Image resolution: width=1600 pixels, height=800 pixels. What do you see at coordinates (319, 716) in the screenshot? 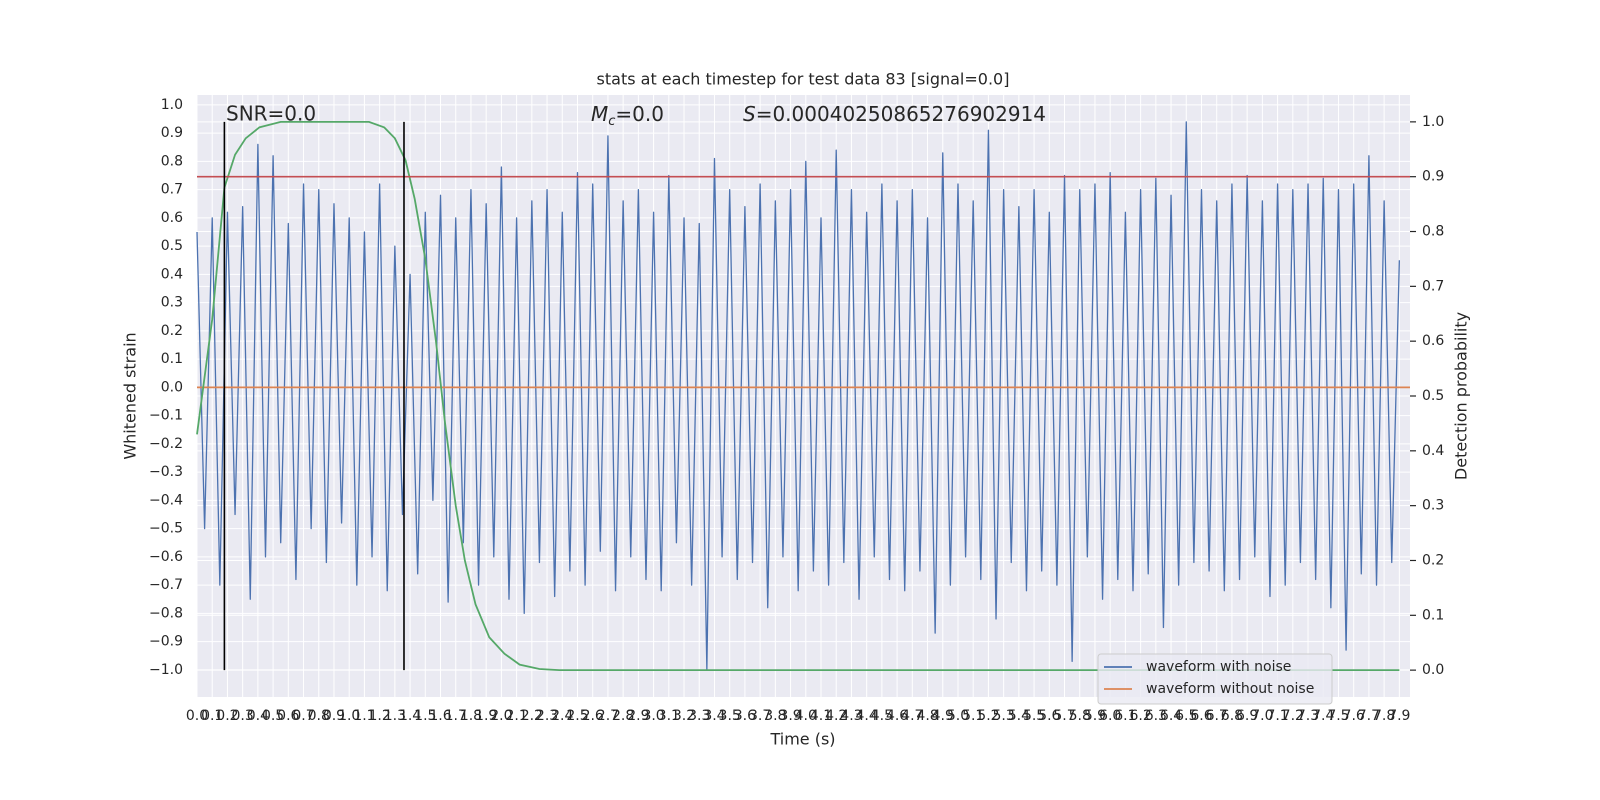
I see `x-tick-label: 0.8` at bounding box center [319, 716].